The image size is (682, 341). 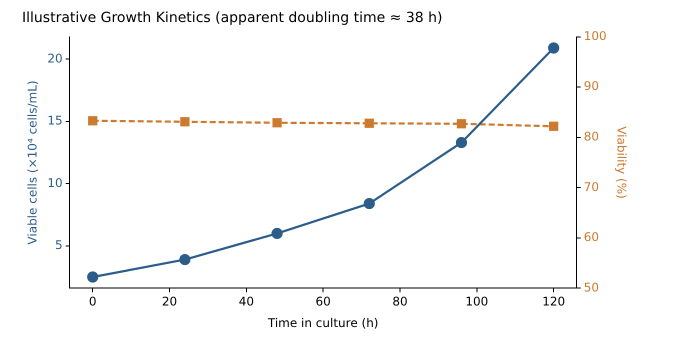 What do you see at coordinates (323, 301) in the screenshot?
I see `x-tick-label: 60` at bounding box center [323, 301].